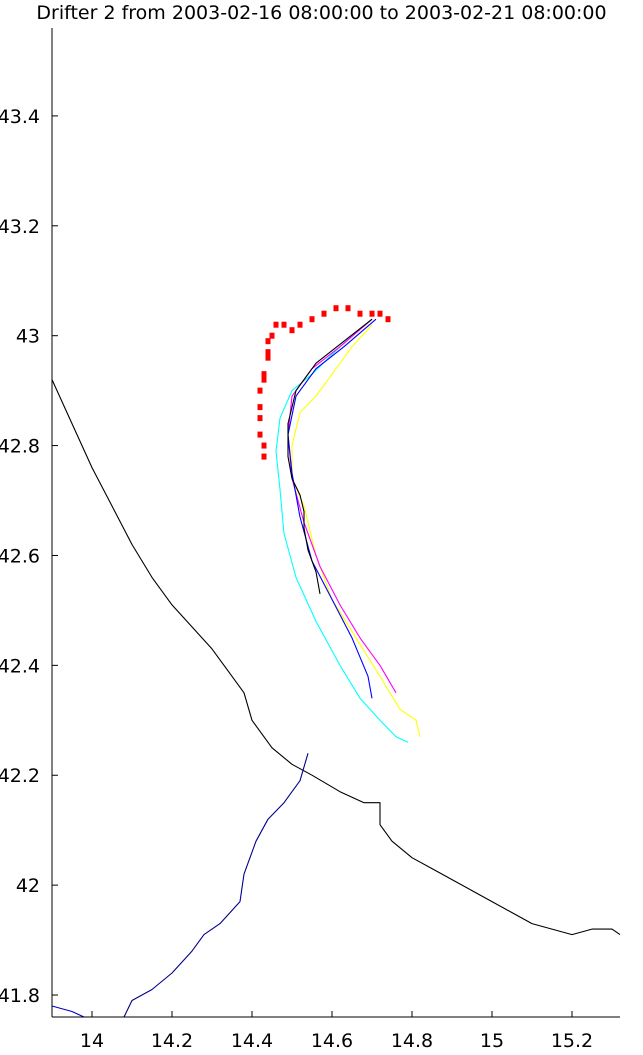 Image resolution: width=643 pixels, height=1055 pixels. Describe the element at coordinates (20, 776) in the screenshot. I see `y-tick-label: 42.2` at that location.